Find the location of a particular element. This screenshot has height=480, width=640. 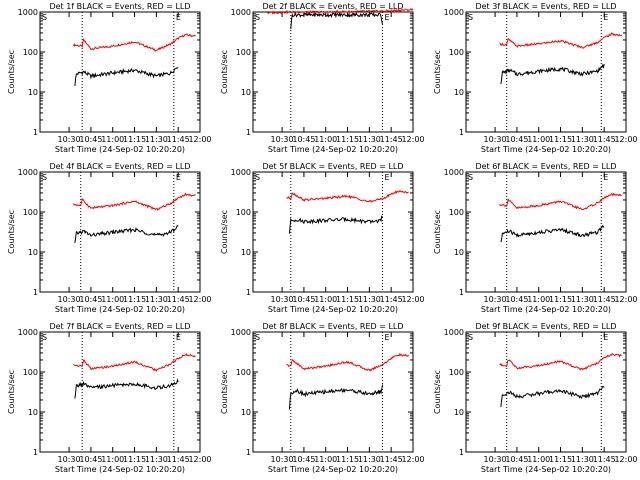

chart-title: Det 7f BLACK = Events, RED = LLD is located at coordinates (119, 326).